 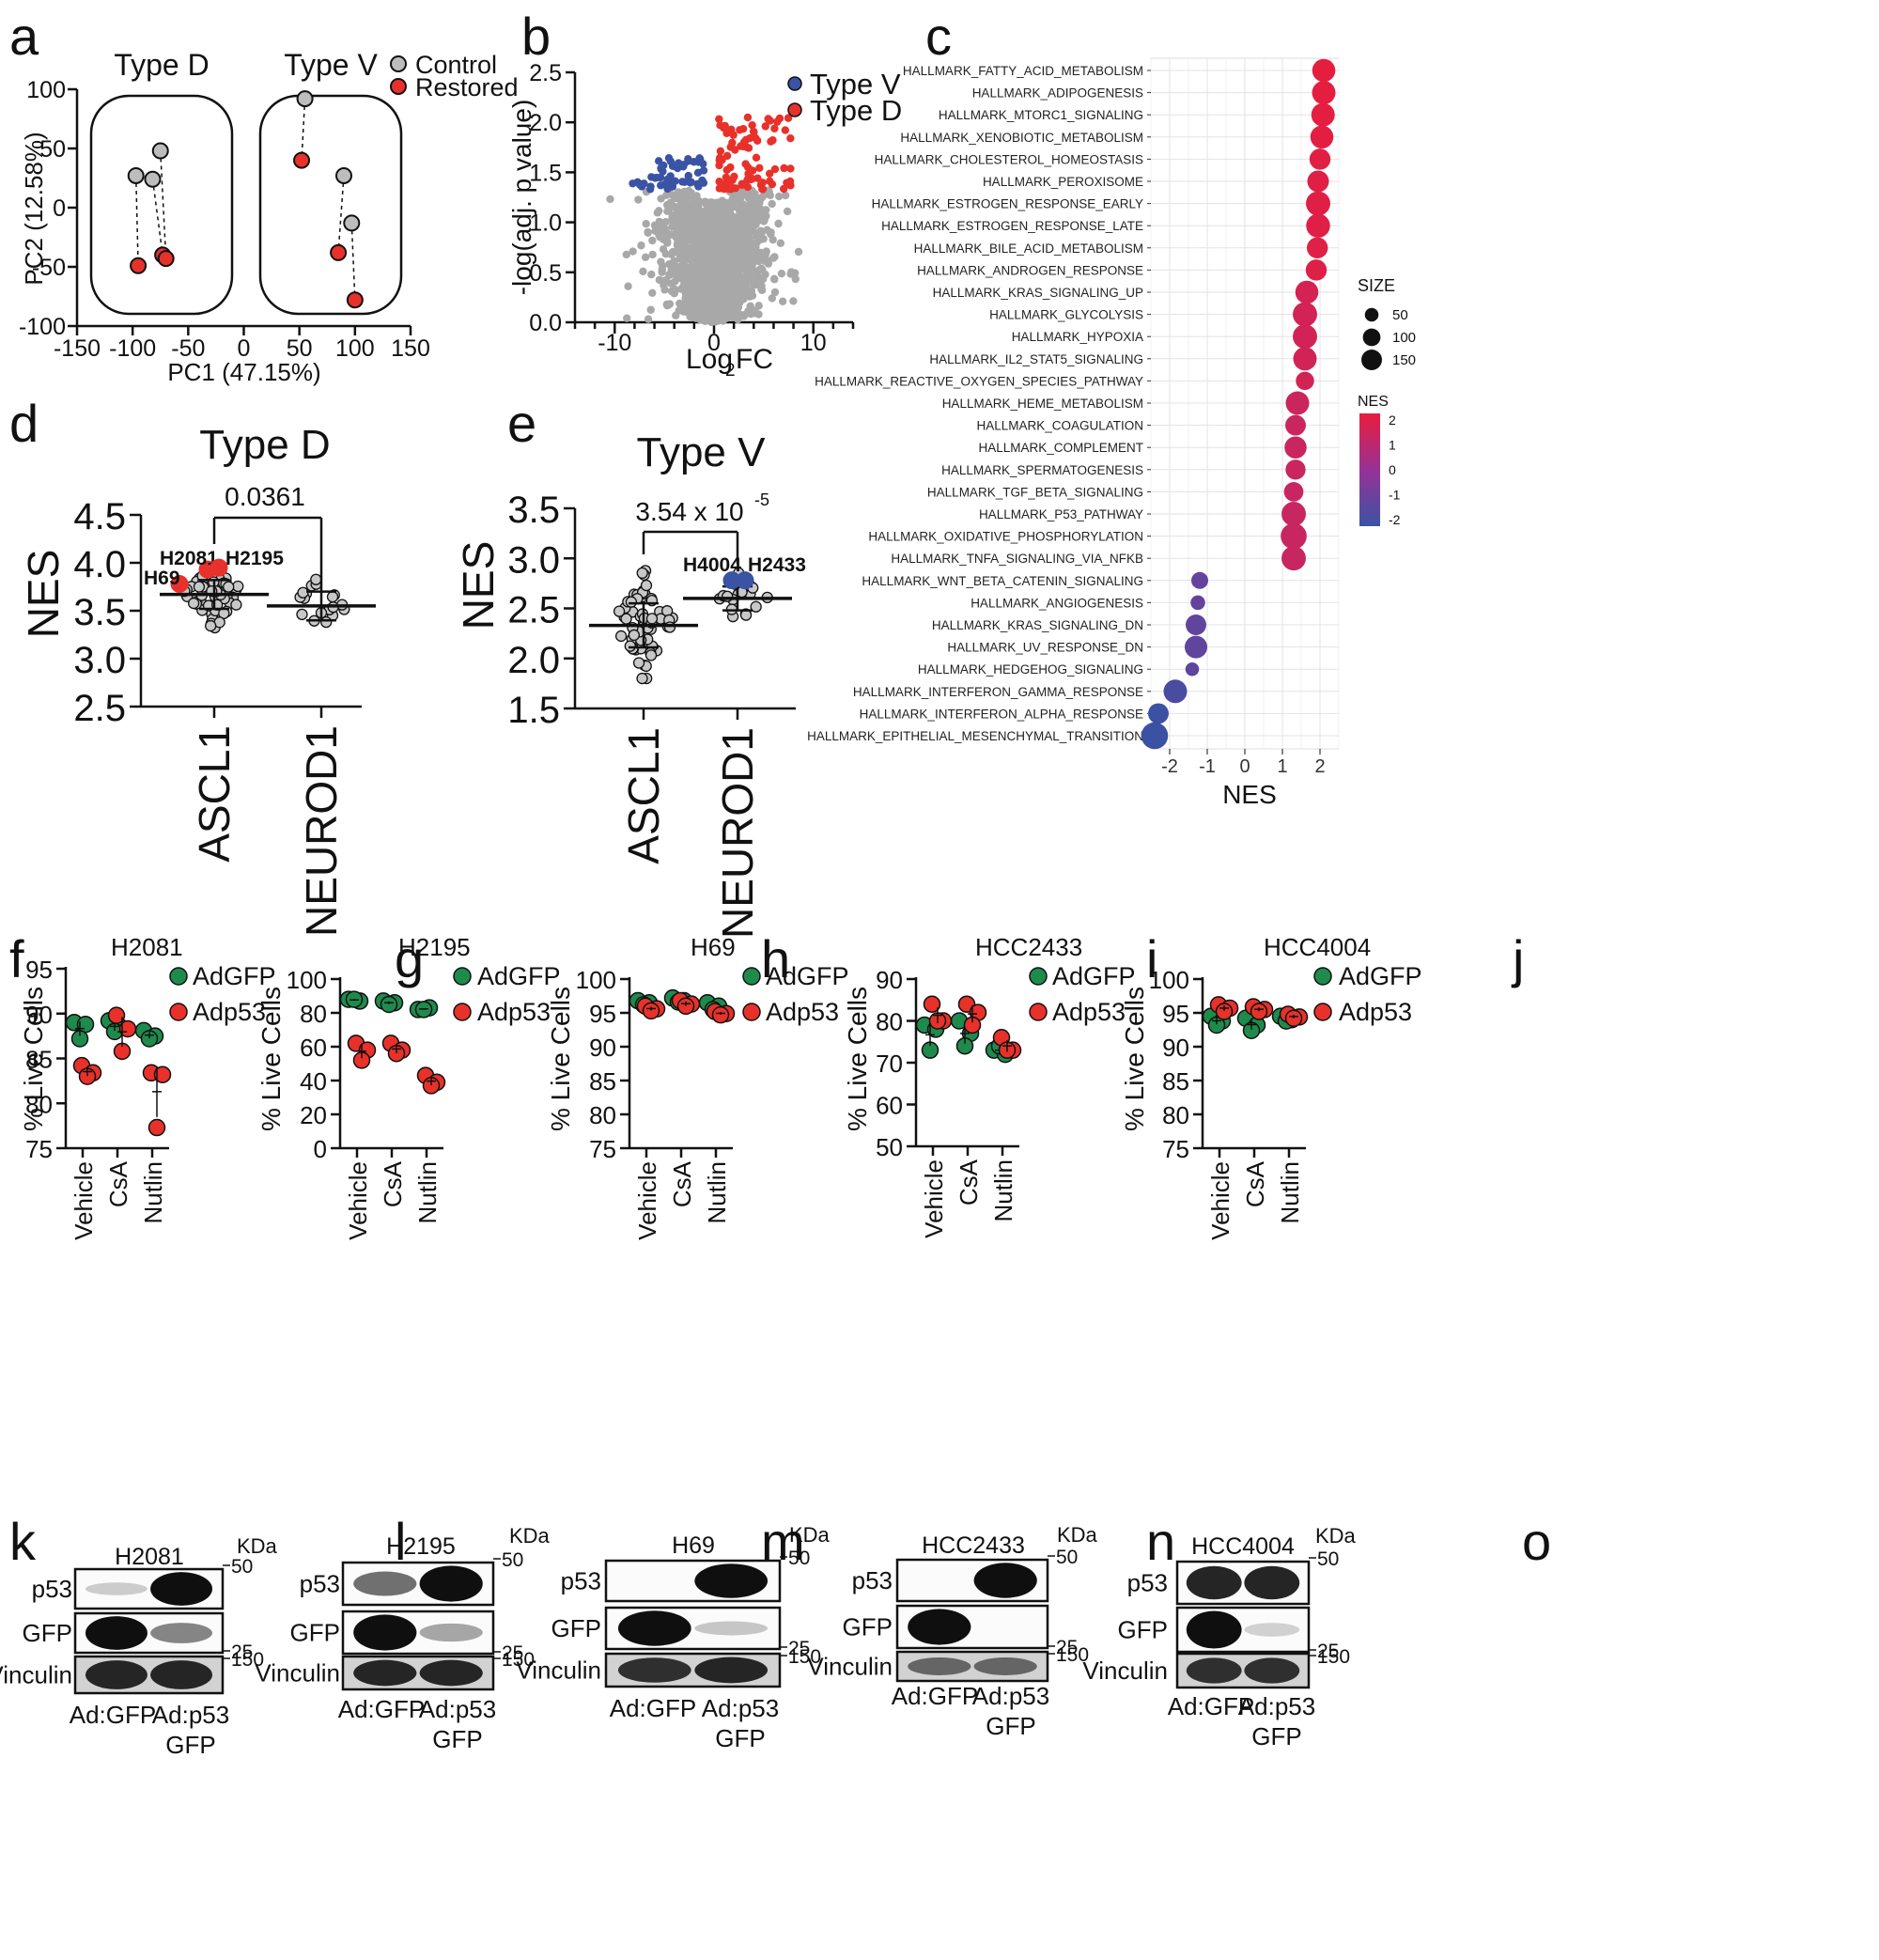 What do you see at coordinates (934, 1198) in the screenshot?
I see `i-x-category-label: Vehicle` at bounding box center [934, 1198].